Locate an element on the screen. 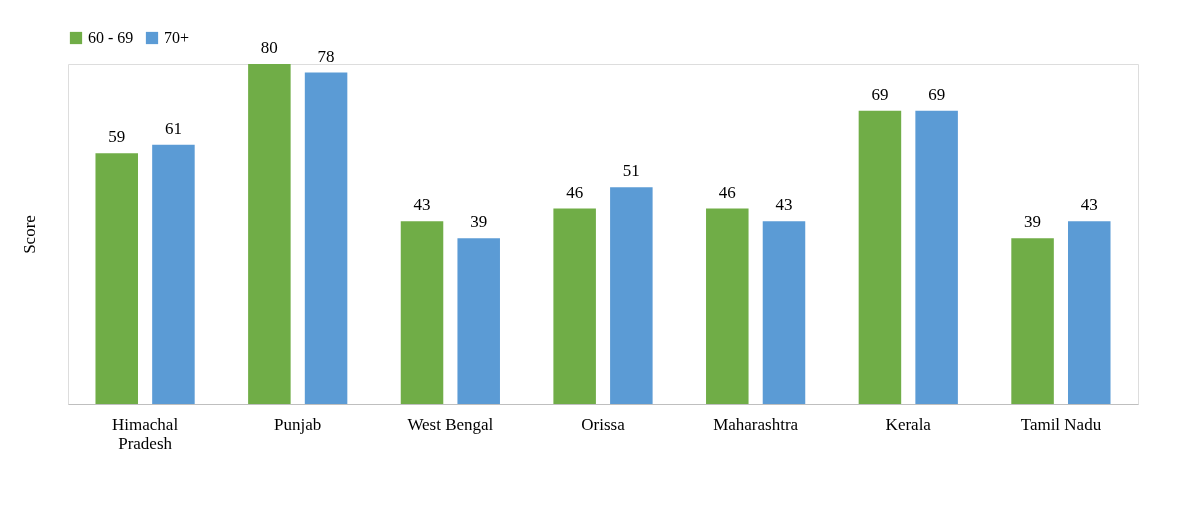 This screenshot has width=1187, height=521. data-label: 51 is located at coordinates (631, 171).